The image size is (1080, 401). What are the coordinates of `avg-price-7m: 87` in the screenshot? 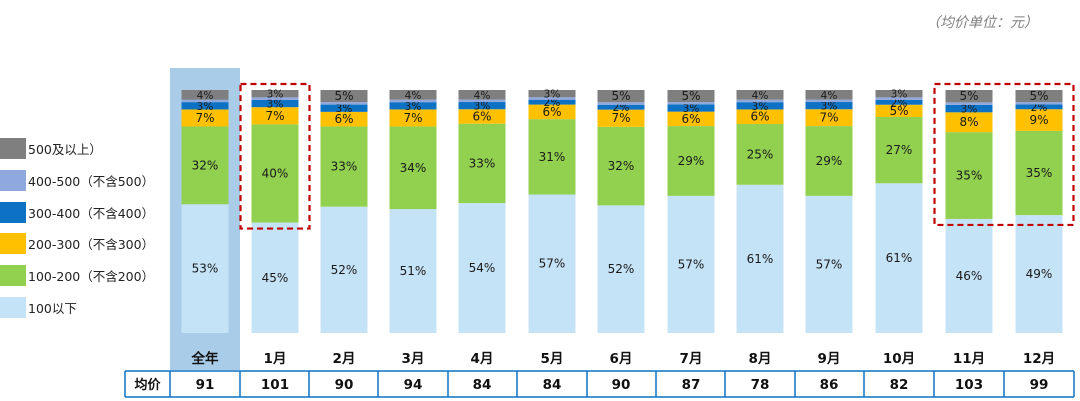 It's located at (691, 385).